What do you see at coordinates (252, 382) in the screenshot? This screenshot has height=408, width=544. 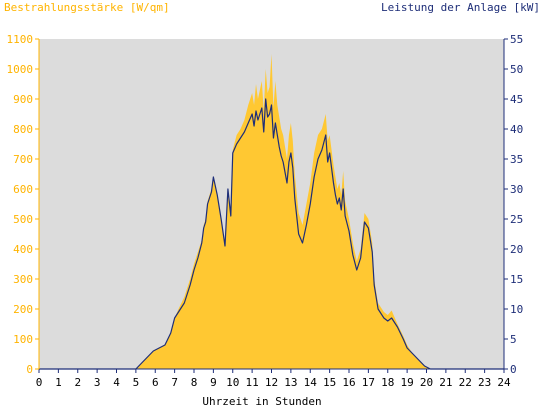 I see `x-tick-label: 11` at bounding box center [252, 382].